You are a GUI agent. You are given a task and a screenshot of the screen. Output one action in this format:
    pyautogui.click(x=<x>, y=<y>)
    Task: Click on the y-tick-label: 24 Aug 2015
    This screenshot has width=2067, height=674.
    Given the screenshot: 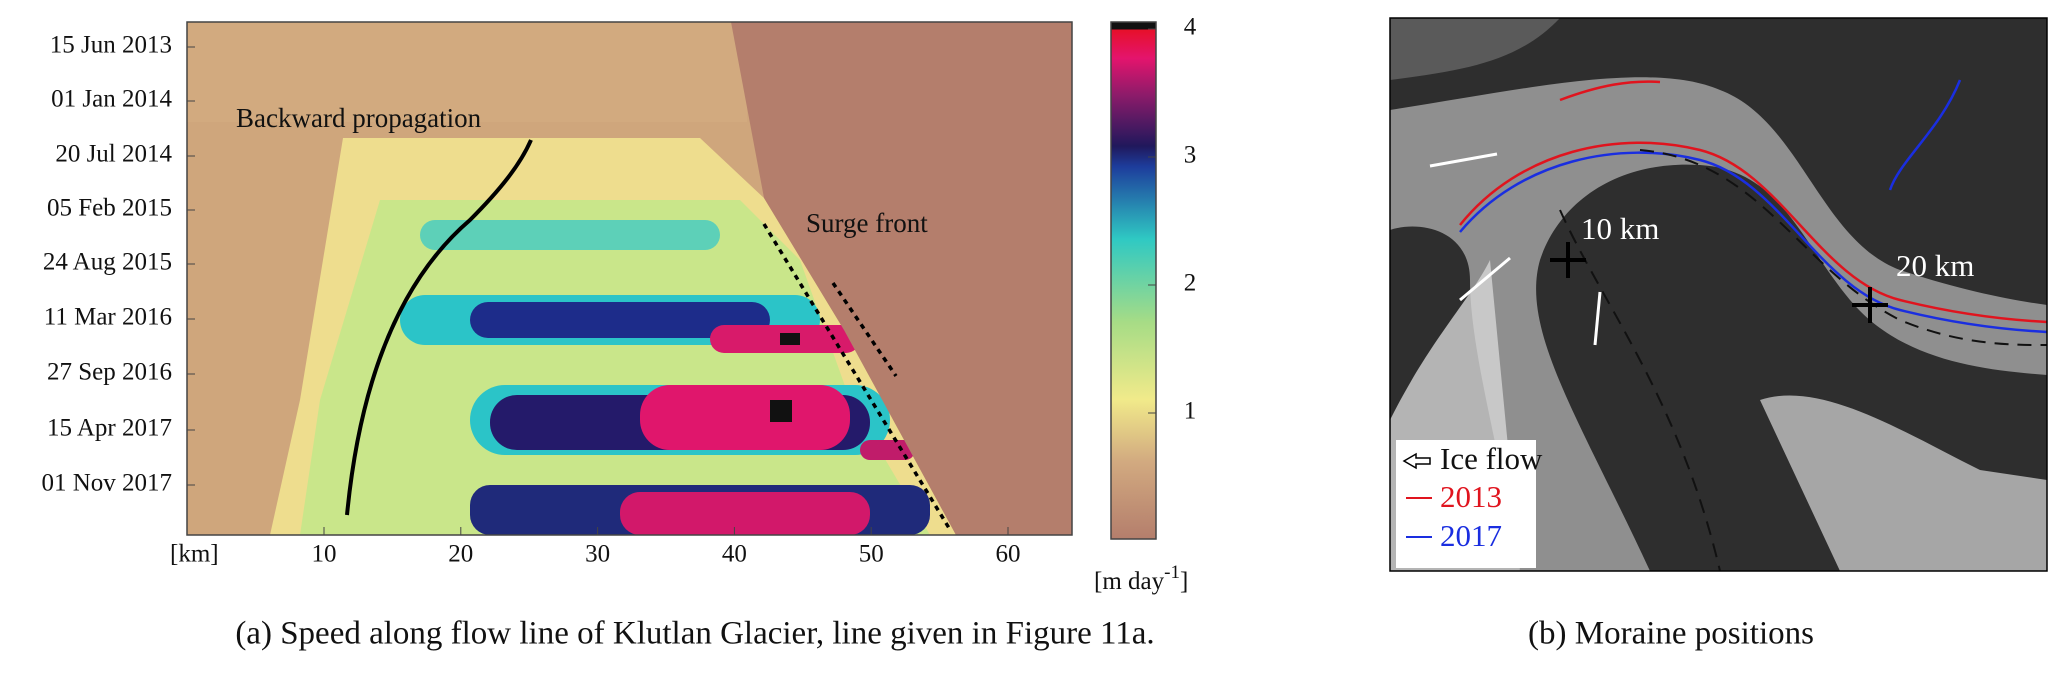 What is the action you would take?
    pyautogui.click(x=107, y=262)
    